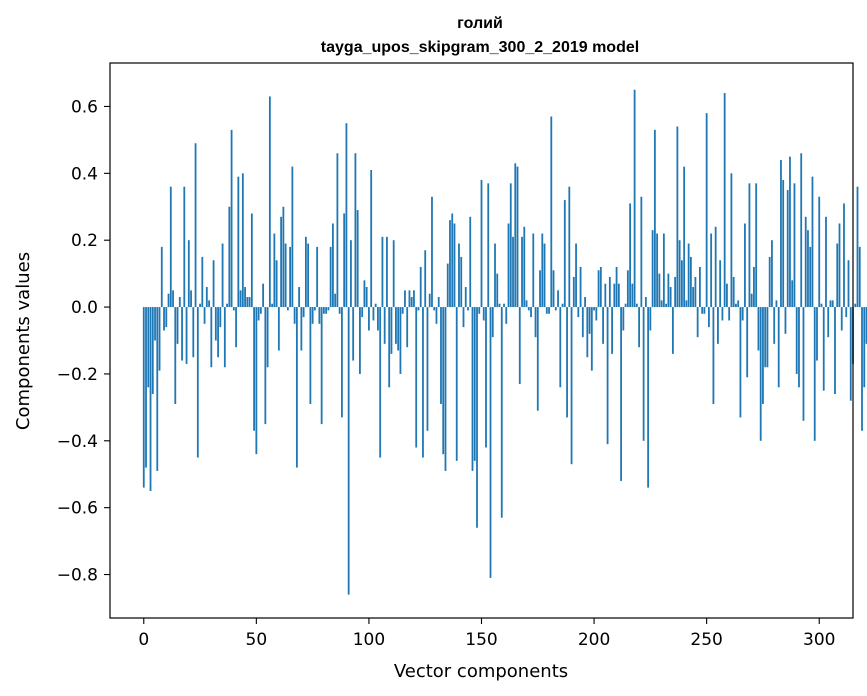  Describe the element at coordinates (84, 174) in the screenshot. I see `y-tick-label: 0.4` at that location.